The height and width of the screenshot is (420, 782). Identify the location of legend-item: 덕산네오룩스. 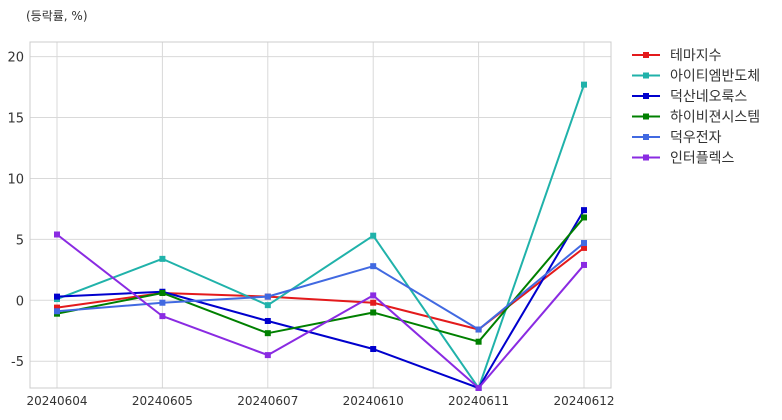
(689, 97).